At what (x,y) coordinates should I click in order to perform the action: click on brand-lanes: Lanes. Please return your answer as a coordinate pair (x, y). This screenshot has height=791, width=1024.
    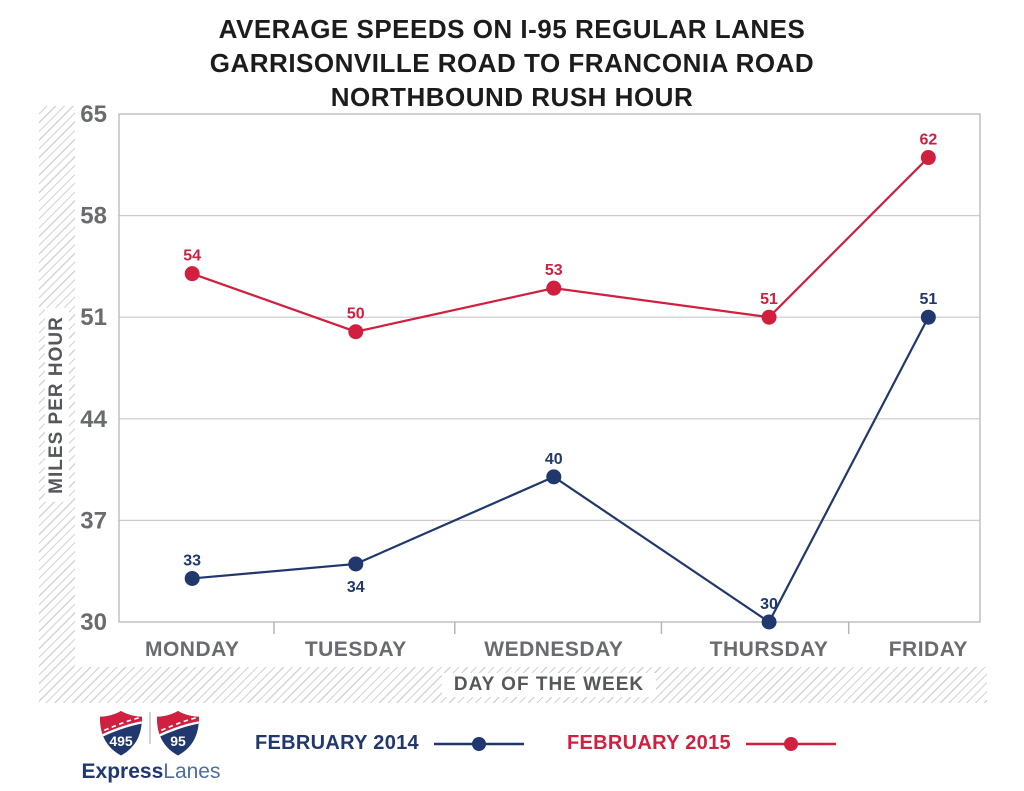
    Looking at the image, I should click on (192, 771).